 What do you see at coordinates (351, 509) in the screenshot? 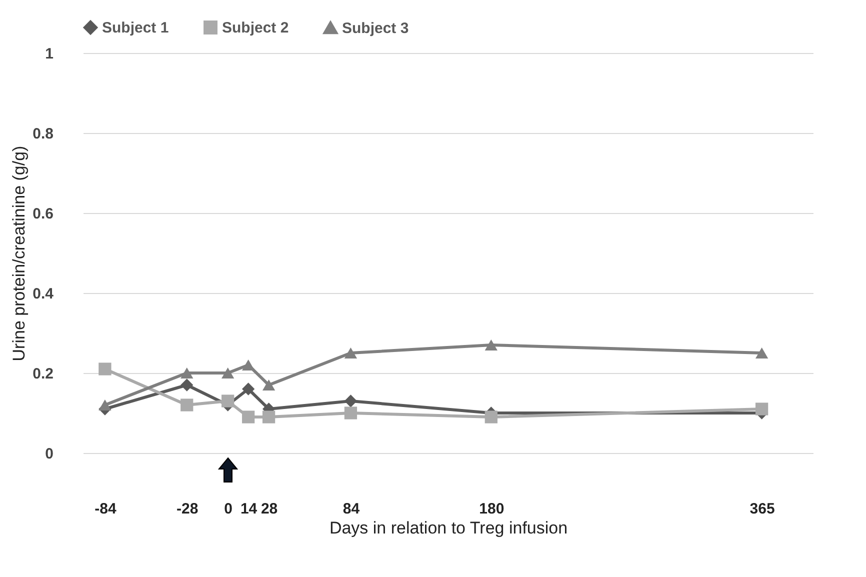
I see `x-tick-label: 84` at bounding box center [351, 509].